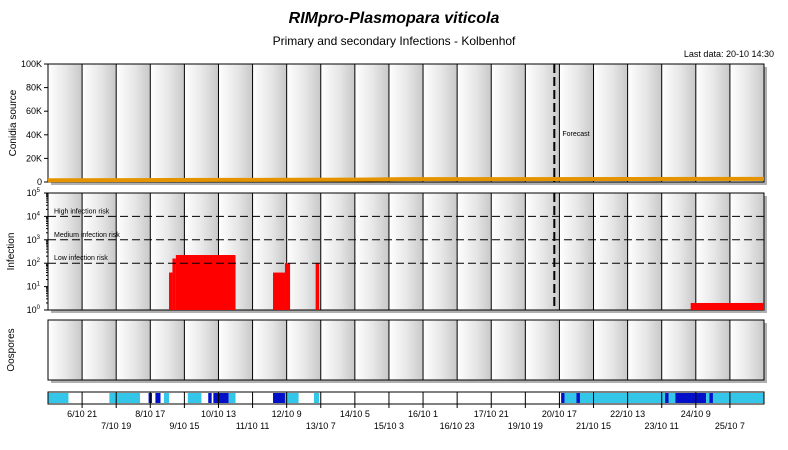 The height and width of the screenshot is (450, 788). Describe the element at coordinates (34, 88) in the screenshot. I see `conidia-ytick-label: 80K` at that location.